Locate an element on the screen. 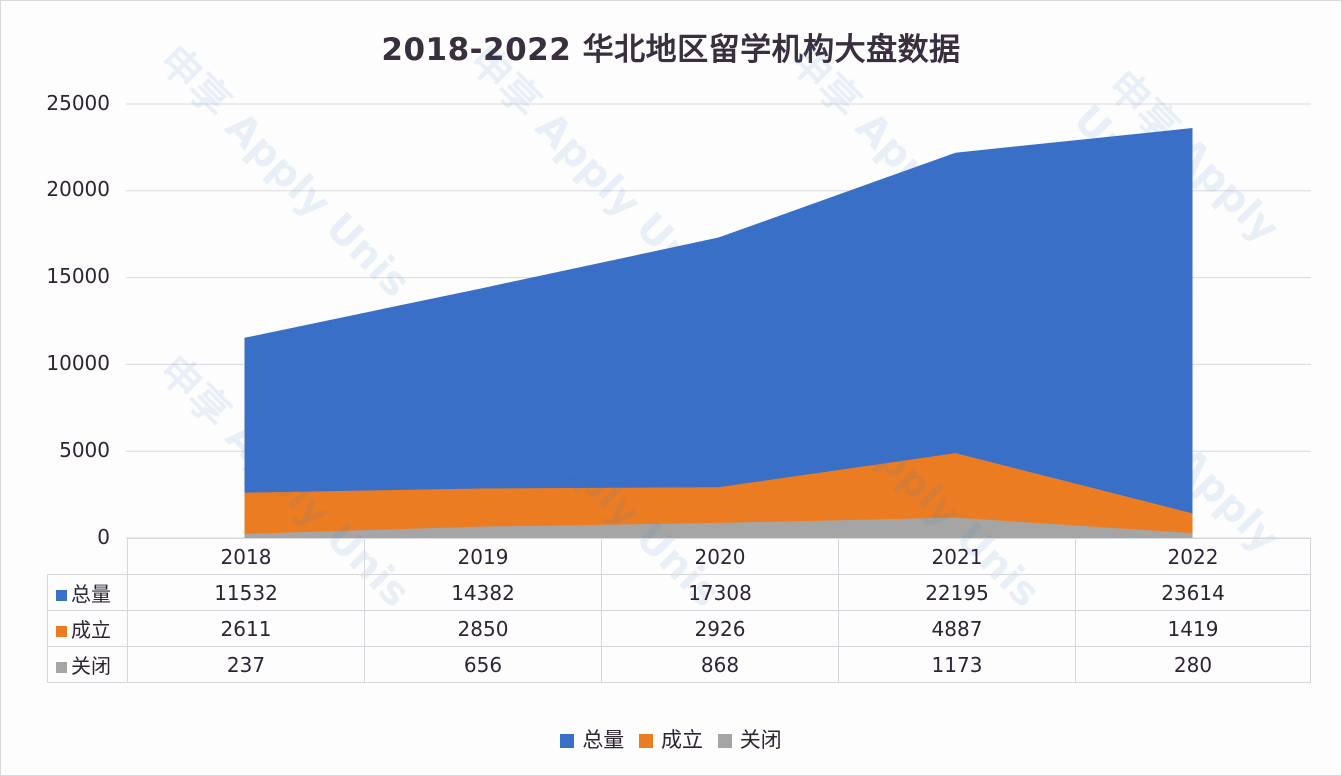  series-label-cell: 总量 is located at coordinates (87, 592).